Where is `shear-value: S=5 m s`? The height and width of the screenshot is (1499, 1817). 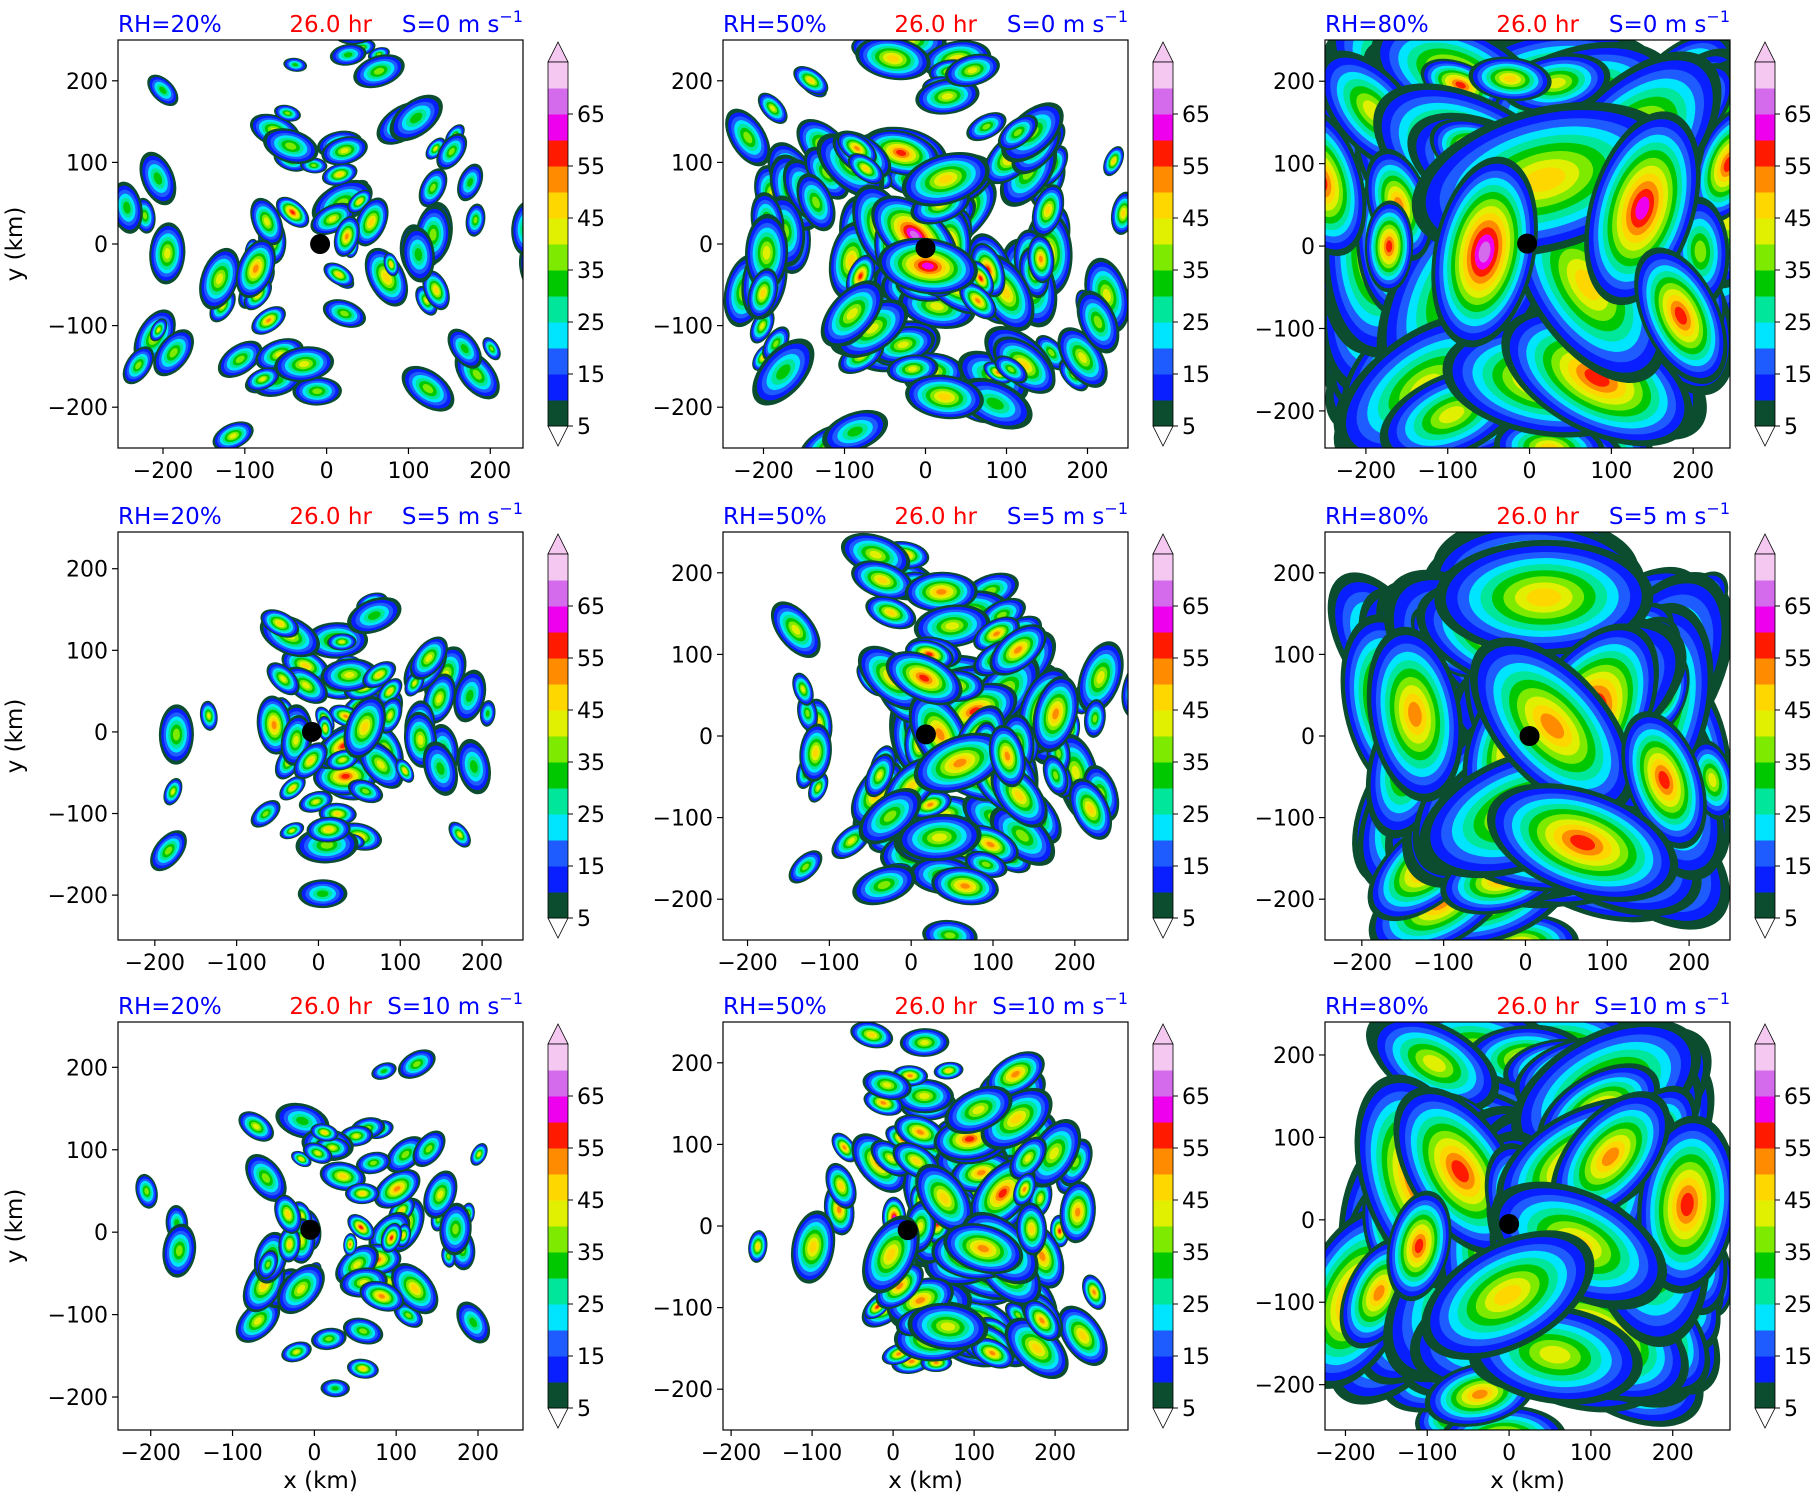 shear-value: S=5 m s is located at coordinates (451, 517).